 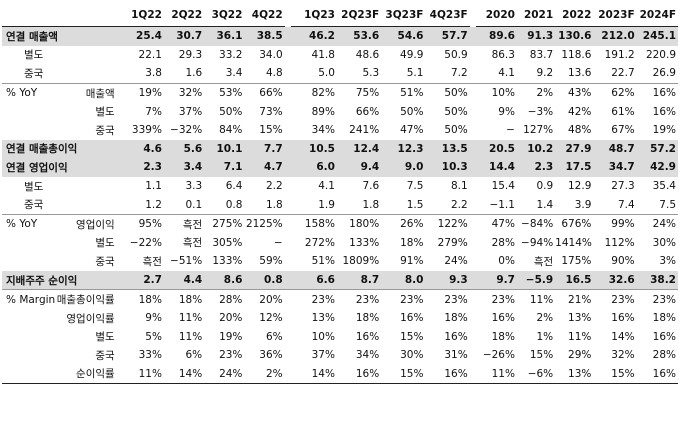 What do you see at coordinates (186, 130) in the screenshot?
I see `value-cell: −32%` at bounding box center [186, 130].